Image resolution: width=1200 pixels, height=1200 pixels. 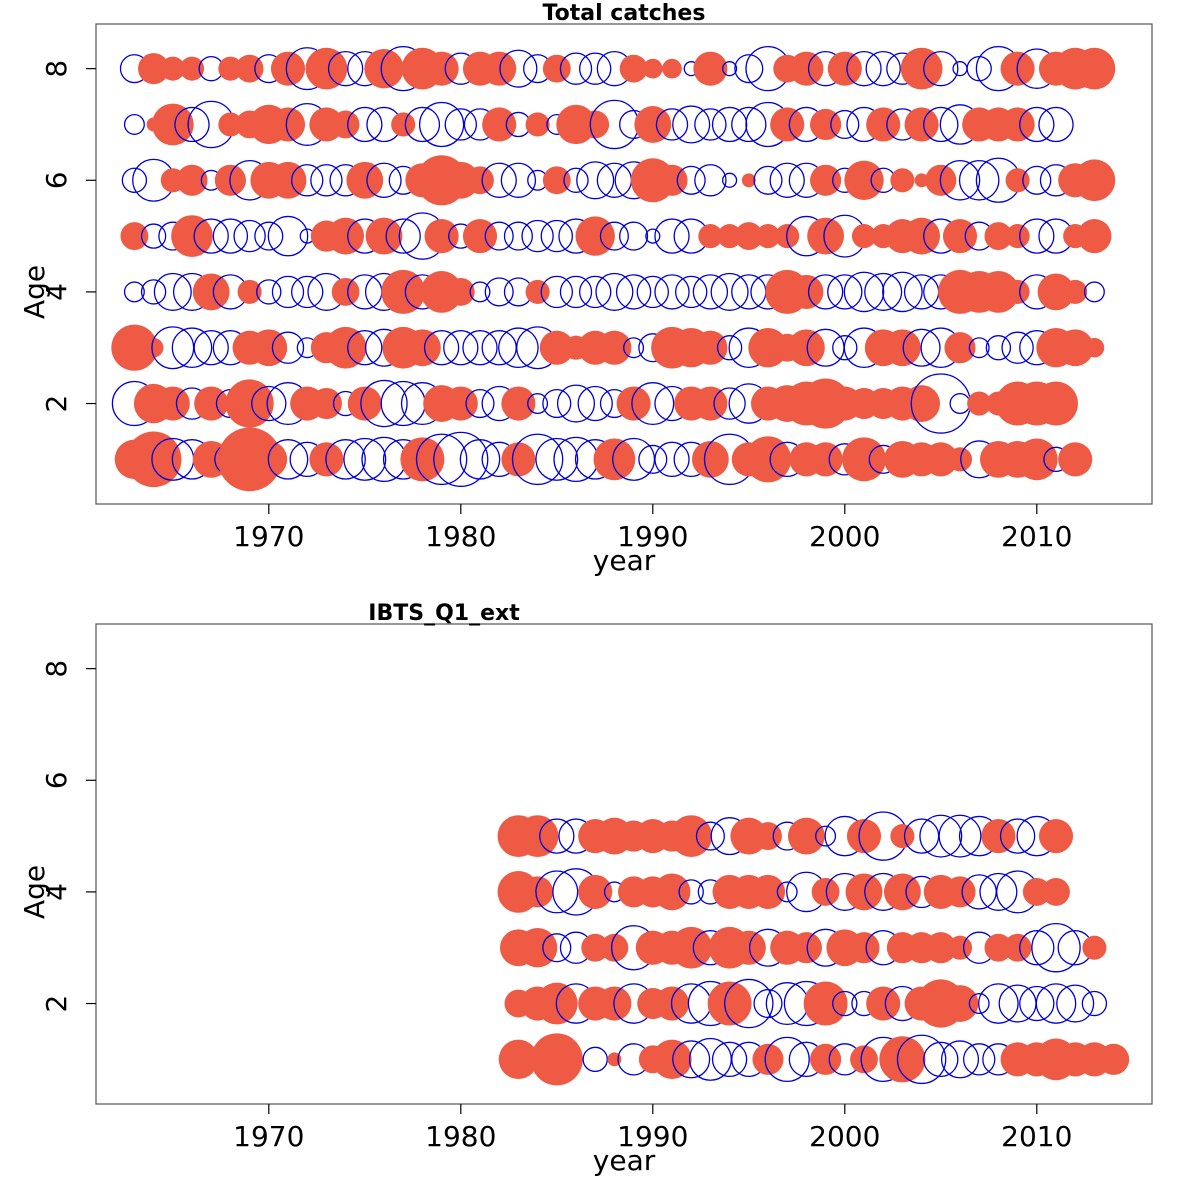 I want to click on y-tick-label: 2, so click(x=56, y=1004).